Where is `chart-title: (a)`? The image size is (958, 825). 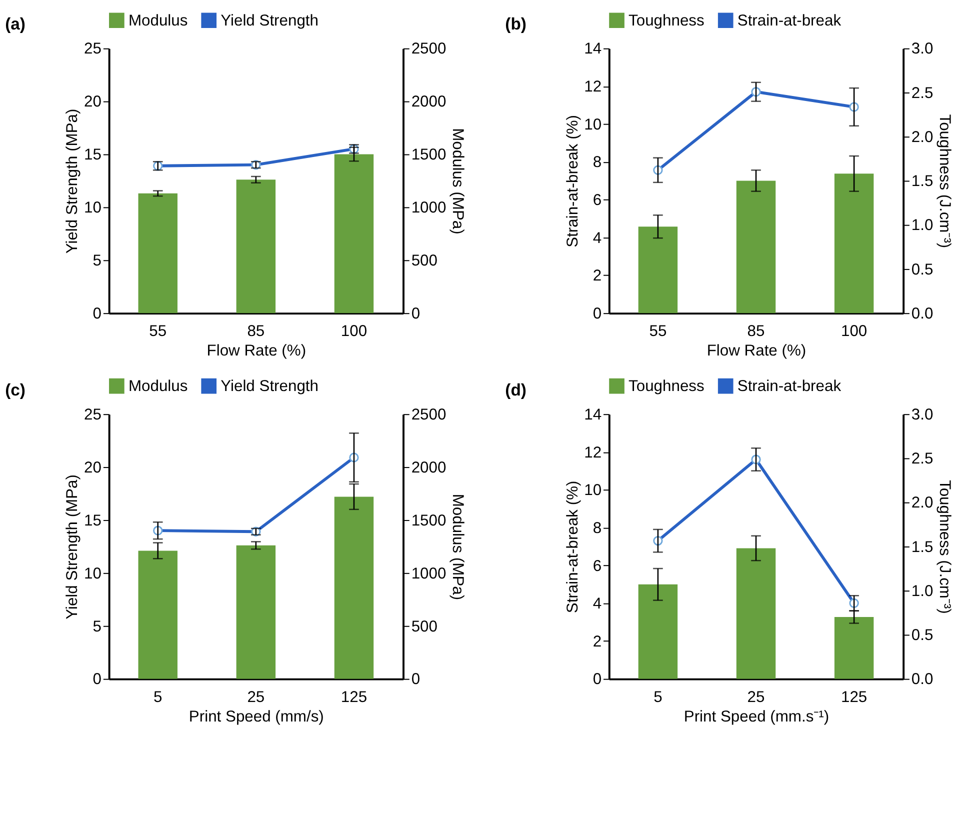
chart-title: (a) is located at coordinates (15, 24).